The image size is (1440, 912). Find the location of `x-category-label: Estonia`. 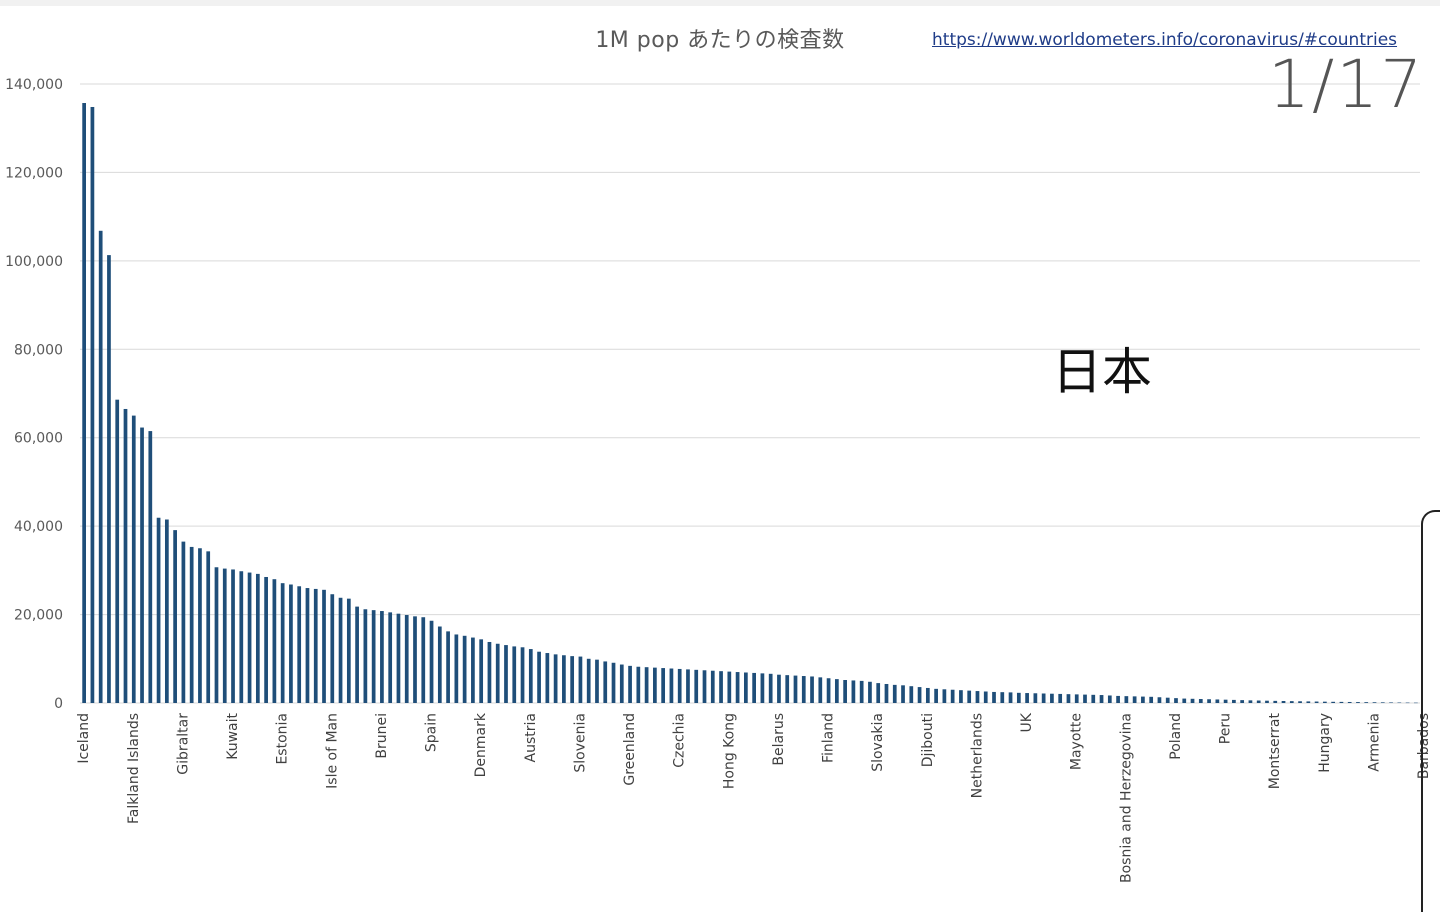

x-category-label: Estonia is located at coordinates (283, 739).